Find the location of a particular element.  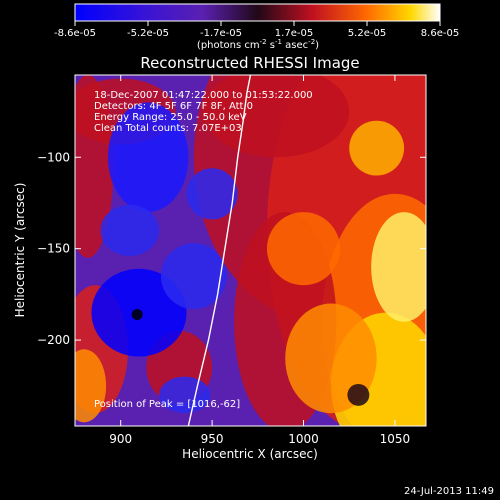

x-axis-label: Heliocentric X (arcsec) is located at coordinates (250, 454).